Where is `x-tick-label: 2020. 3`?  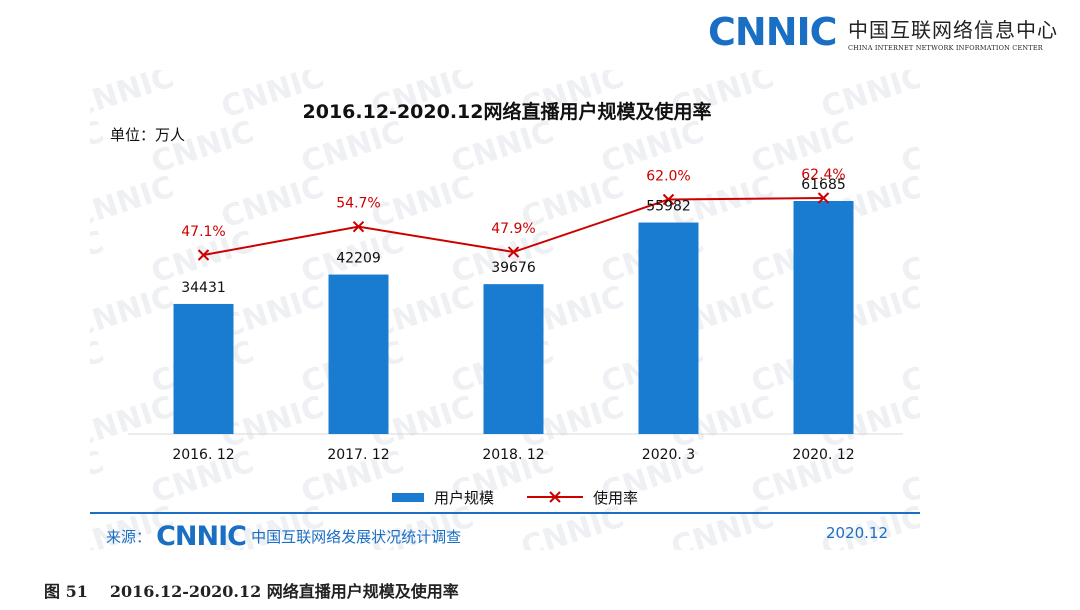 x-tick-label: 2020. 3 is located at coordinates (668, 455).